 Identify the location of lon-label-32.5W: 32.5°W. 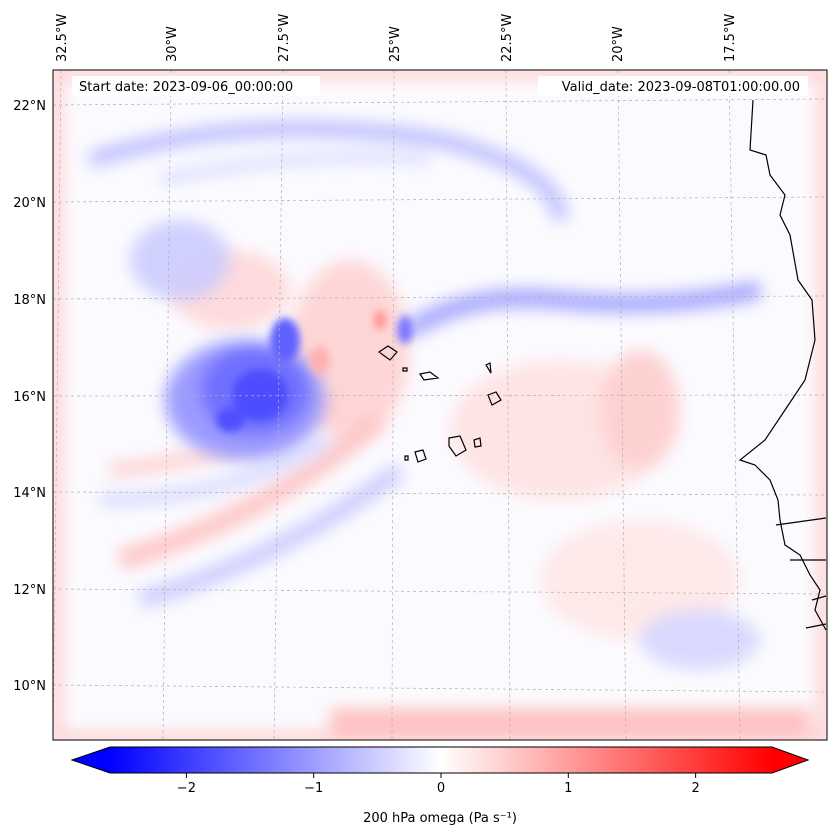
(62, 38).